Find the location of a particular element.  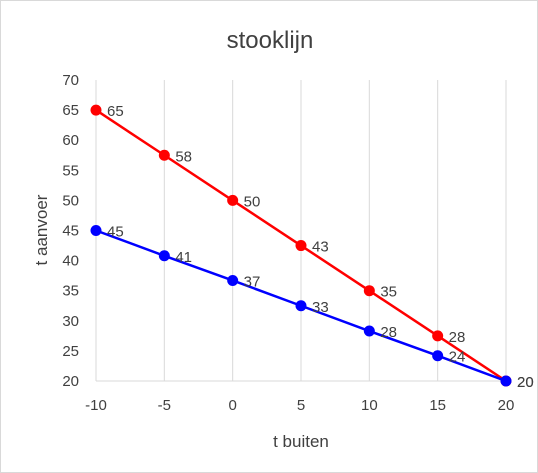

x-tick-label: 10 is located at coordinates (369, 405).